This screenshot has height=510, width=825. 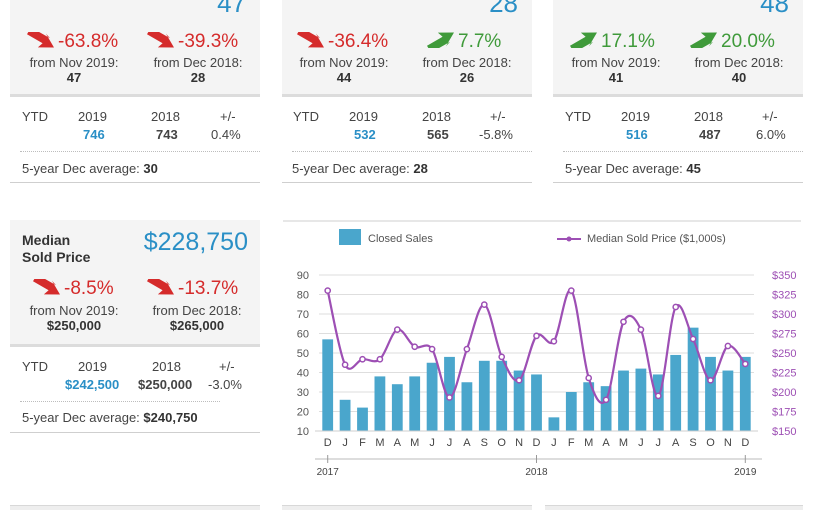 What do you see at coordinates (463, 42) in the screenshot?
I see `change-dec: 7.7%` at bounding box center [463, 42].